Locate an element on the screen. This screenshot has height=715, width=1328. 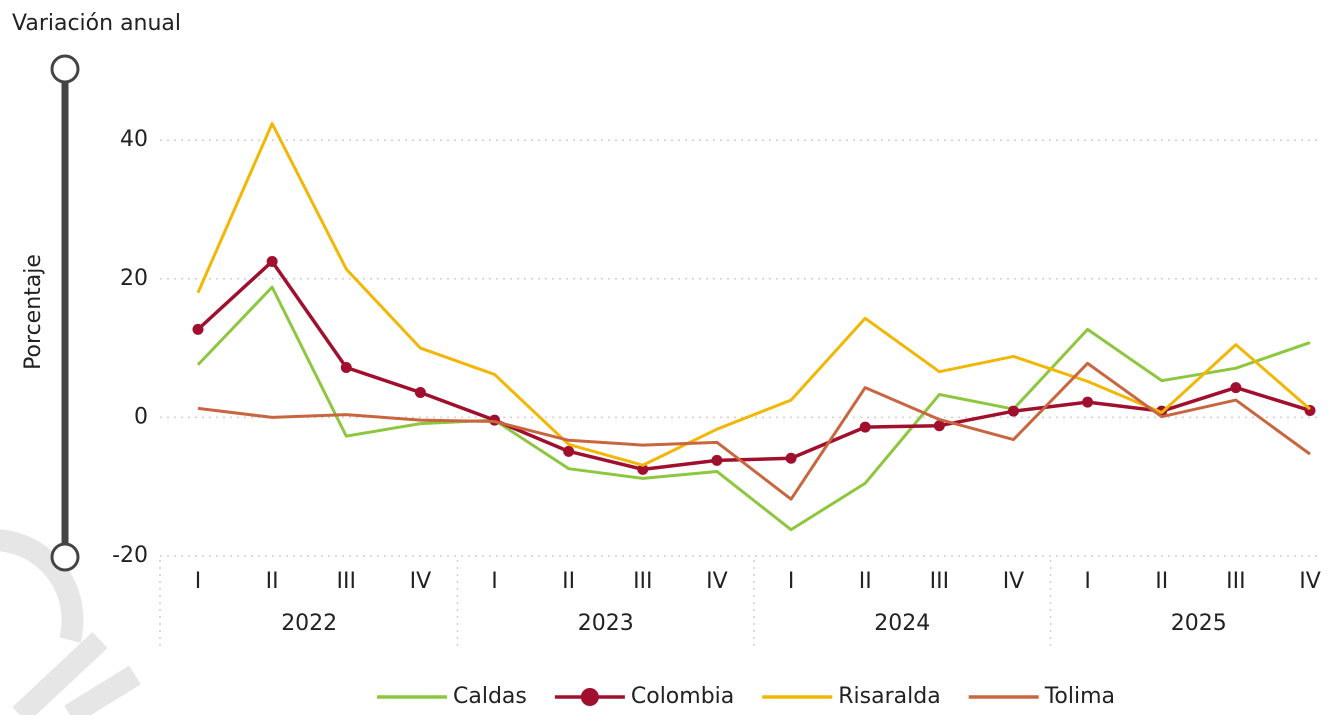
legend-label: Caldas is located at coordinates (490, 696).